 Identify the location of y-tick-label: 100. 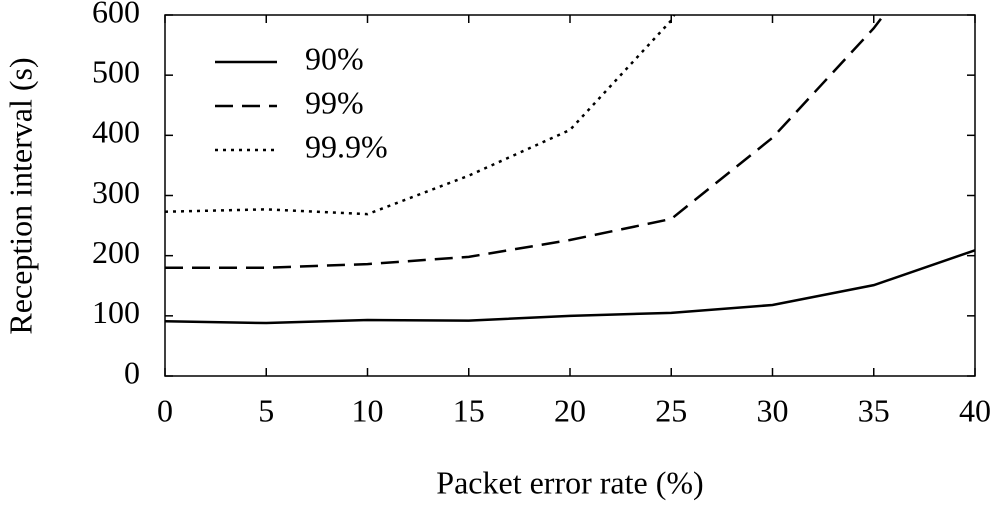
(116, 312).